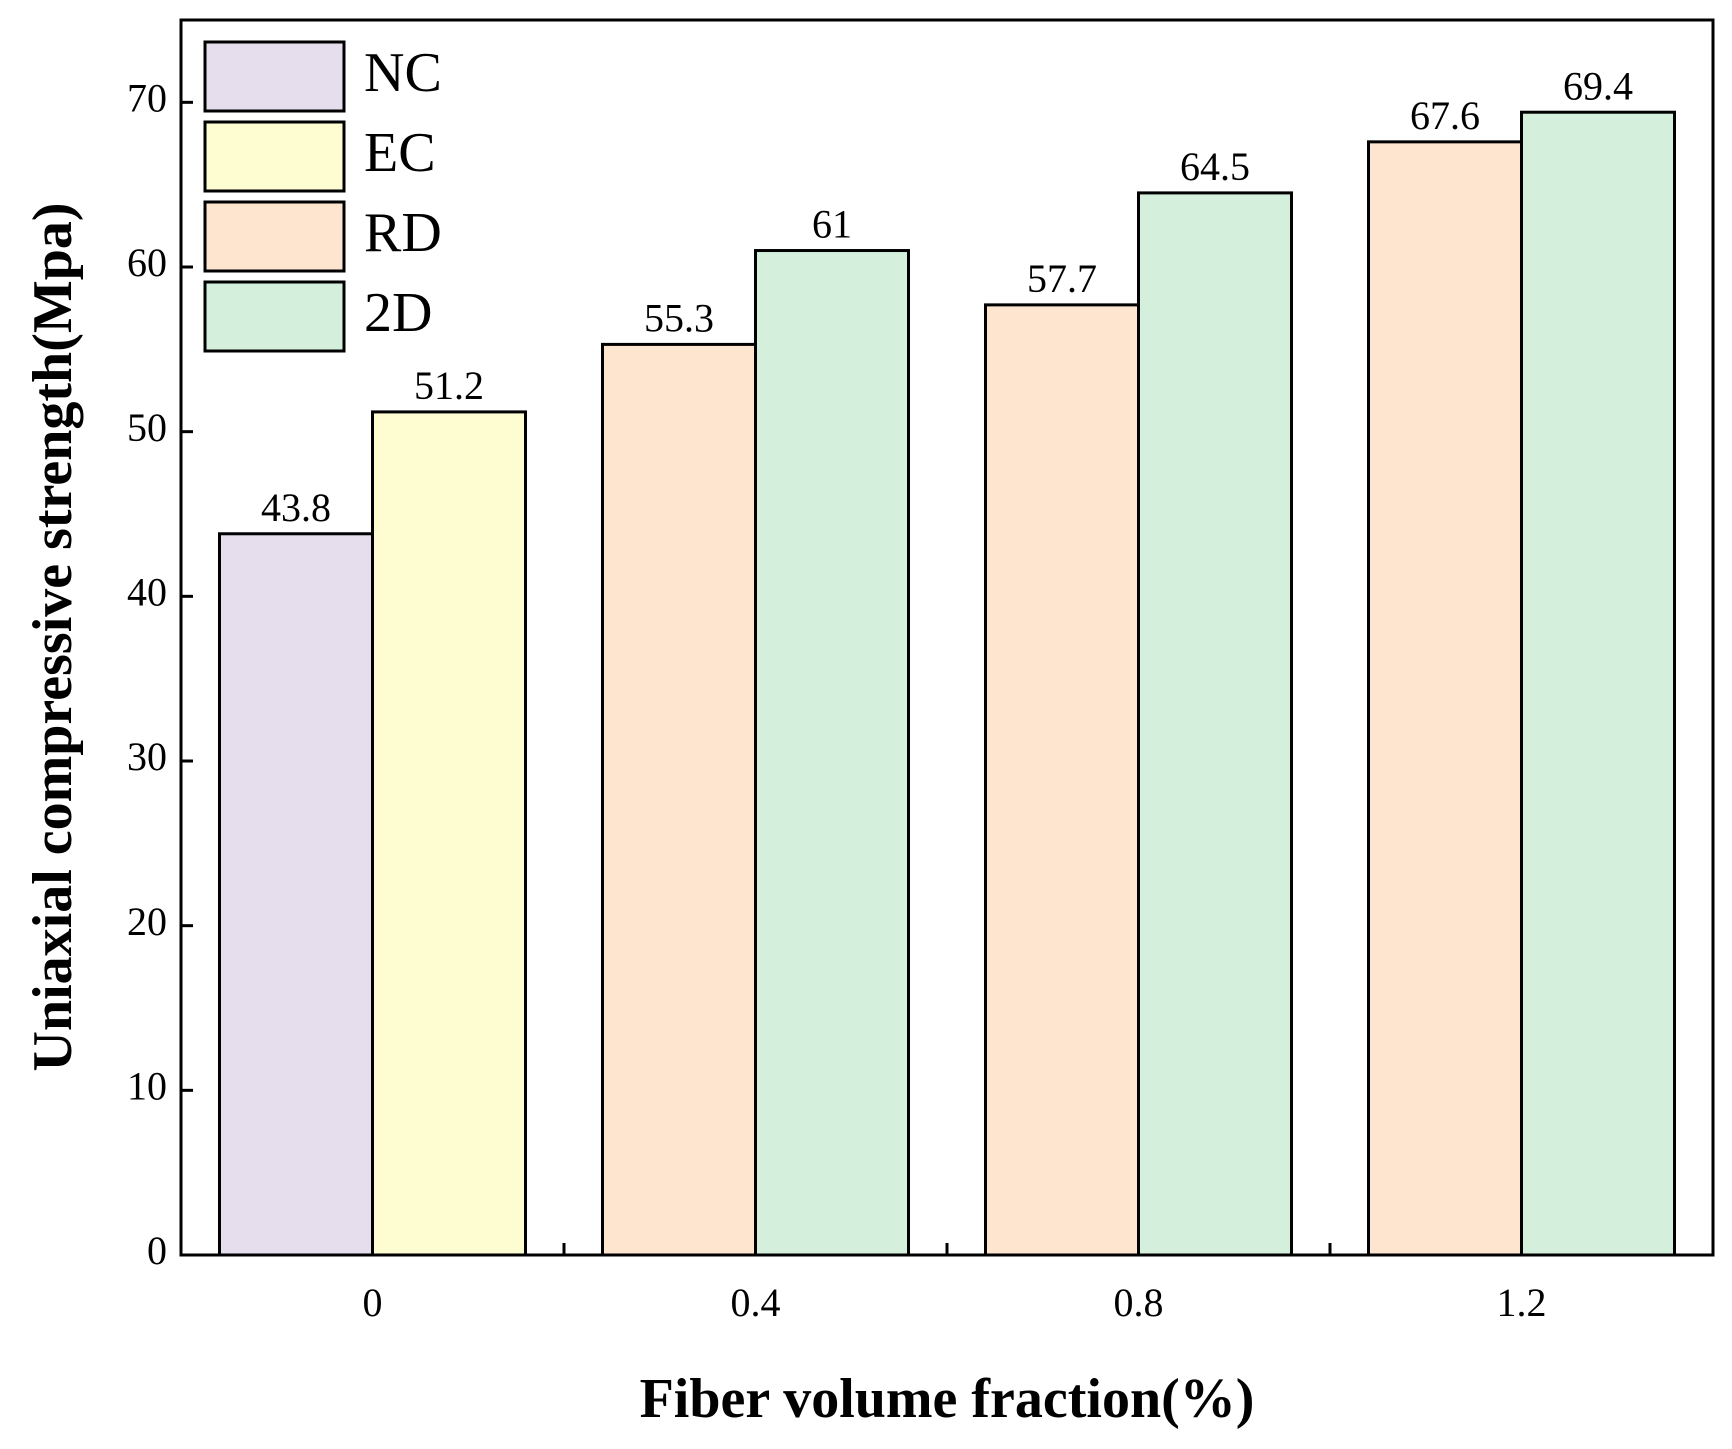  What do you see at coordinates (403, 233) in the screenshot?
I see `legend-label: RD` at bounding box center [403, 233].